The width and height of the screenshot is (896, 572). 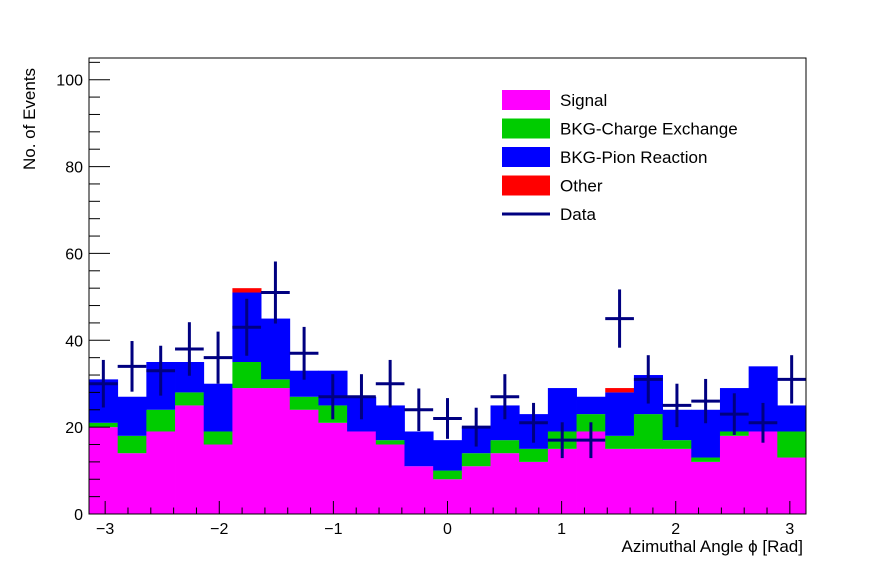 What do you see at coordinates (105, 529) in the screenshot?
I see `x-tick-label: −3` at bounding box center [105, 529].